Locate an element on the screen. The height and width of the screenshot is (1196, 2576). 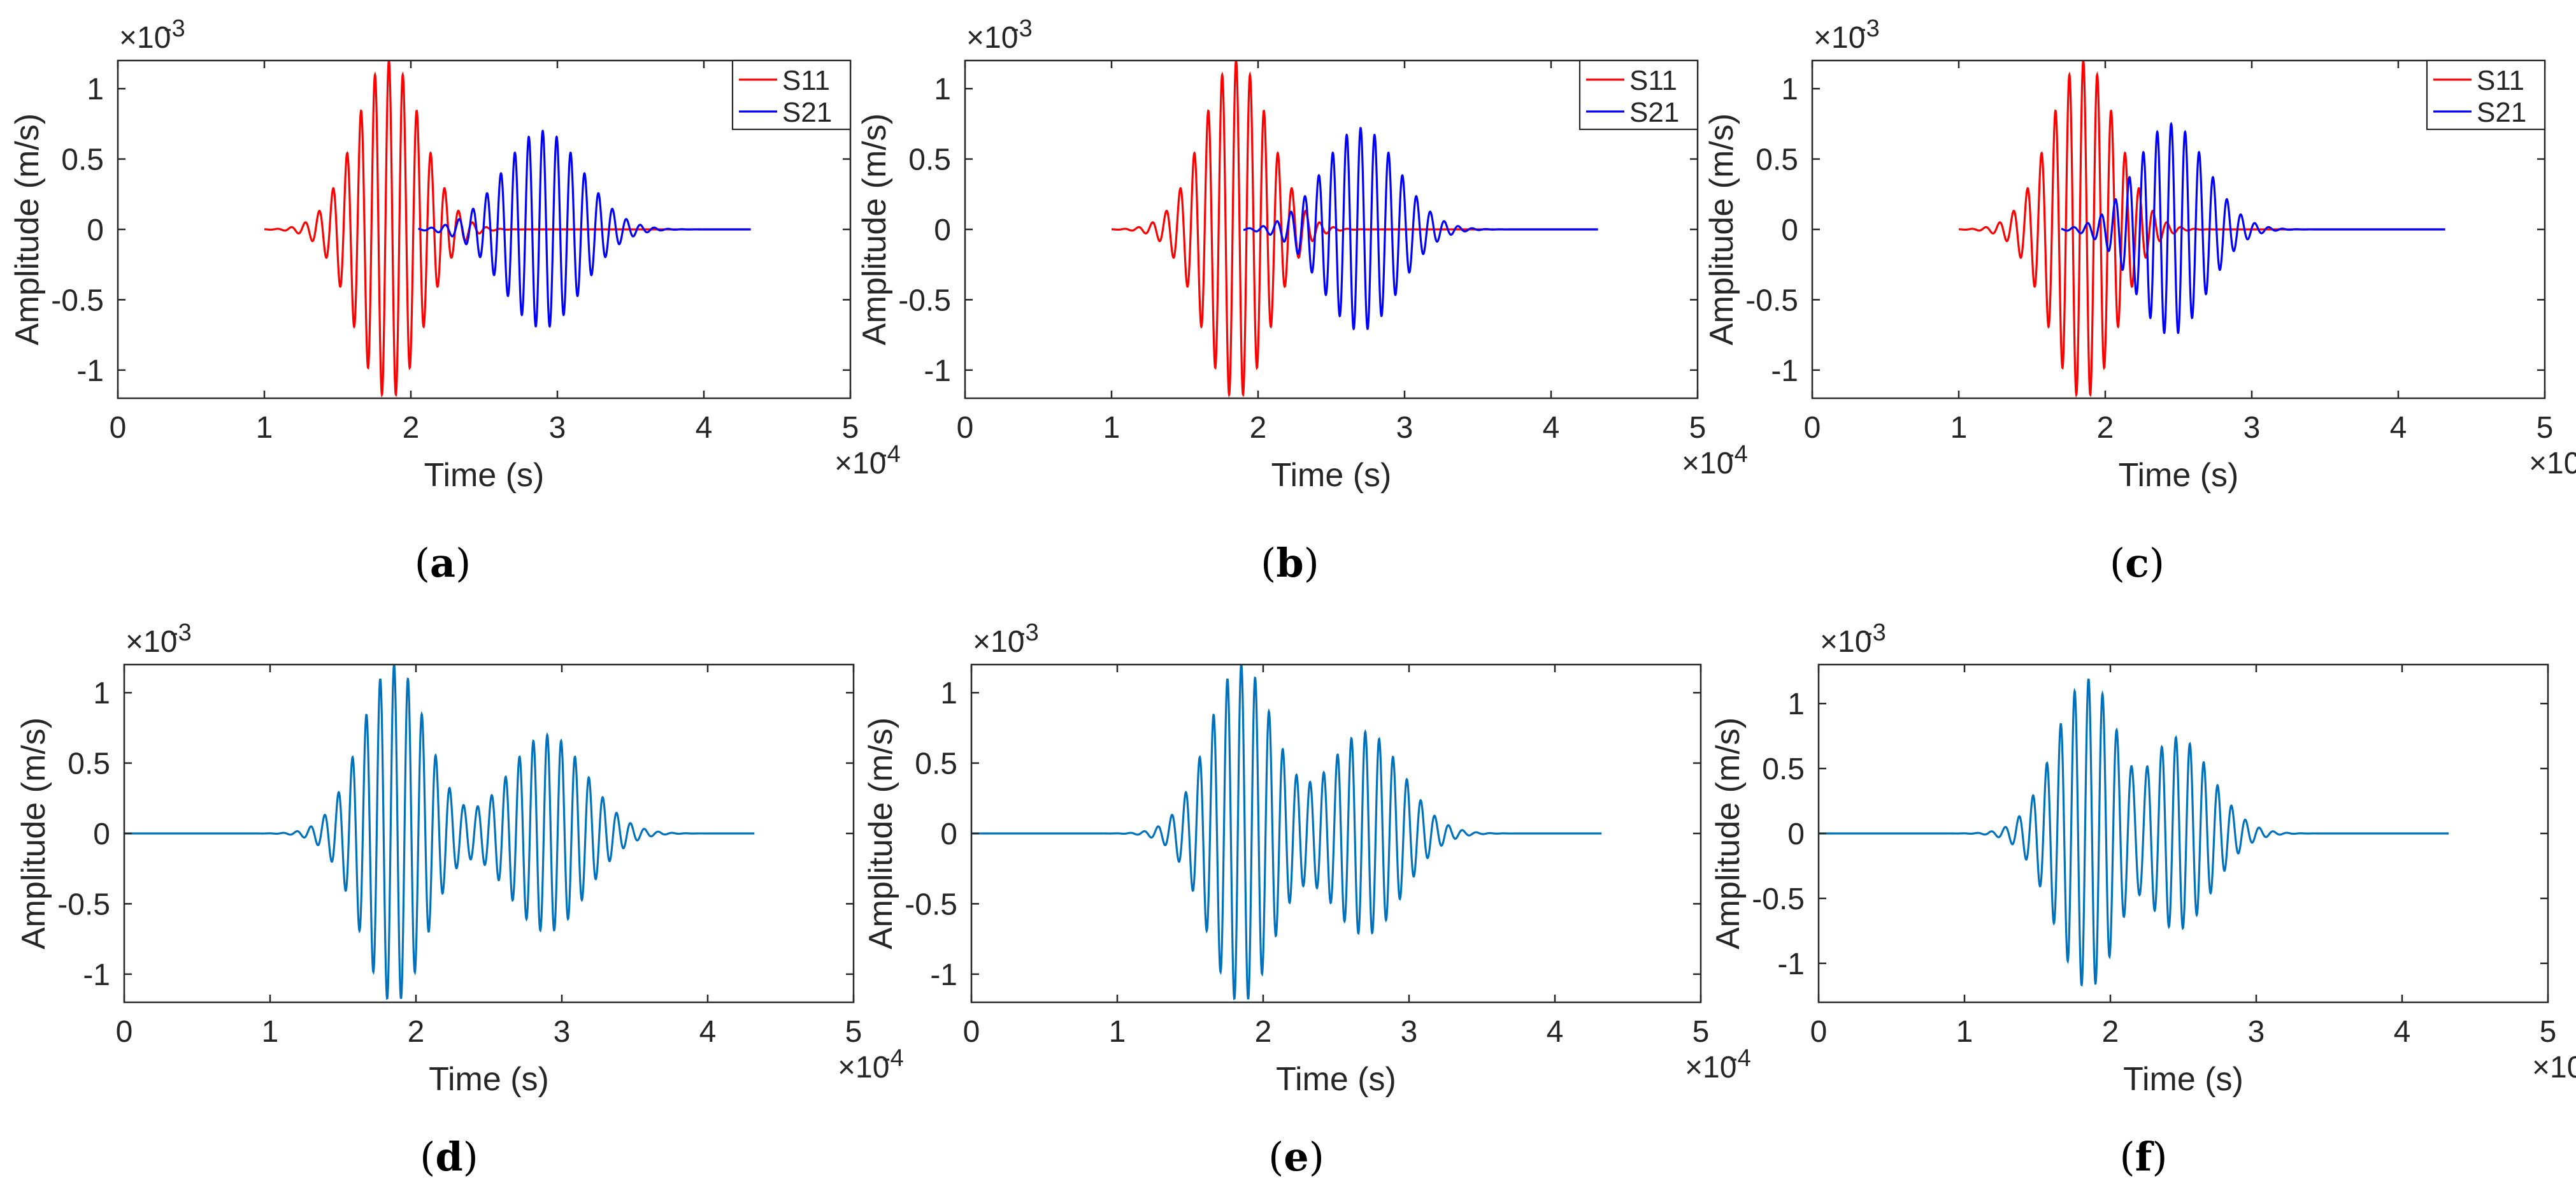
series-line-s21-b is located at coordinates (1420, 229).